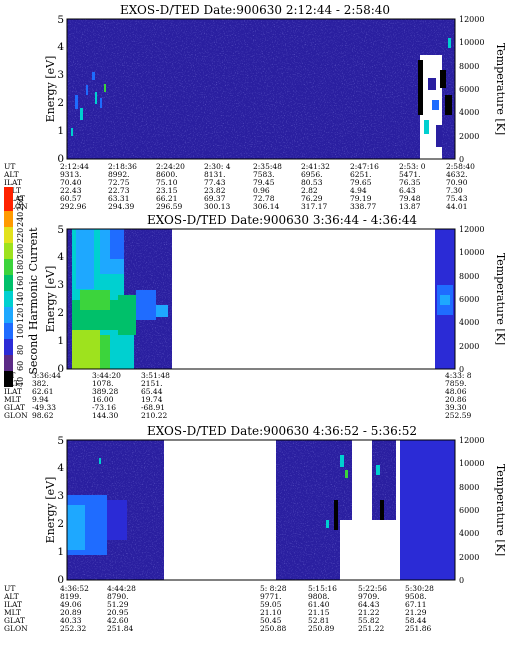 Image resolution: width=505 pixels, height=649 pixels. Describe the element at coordinates (215, 198) in the screenshot. I see `orbit-value: 69.37` at that location.